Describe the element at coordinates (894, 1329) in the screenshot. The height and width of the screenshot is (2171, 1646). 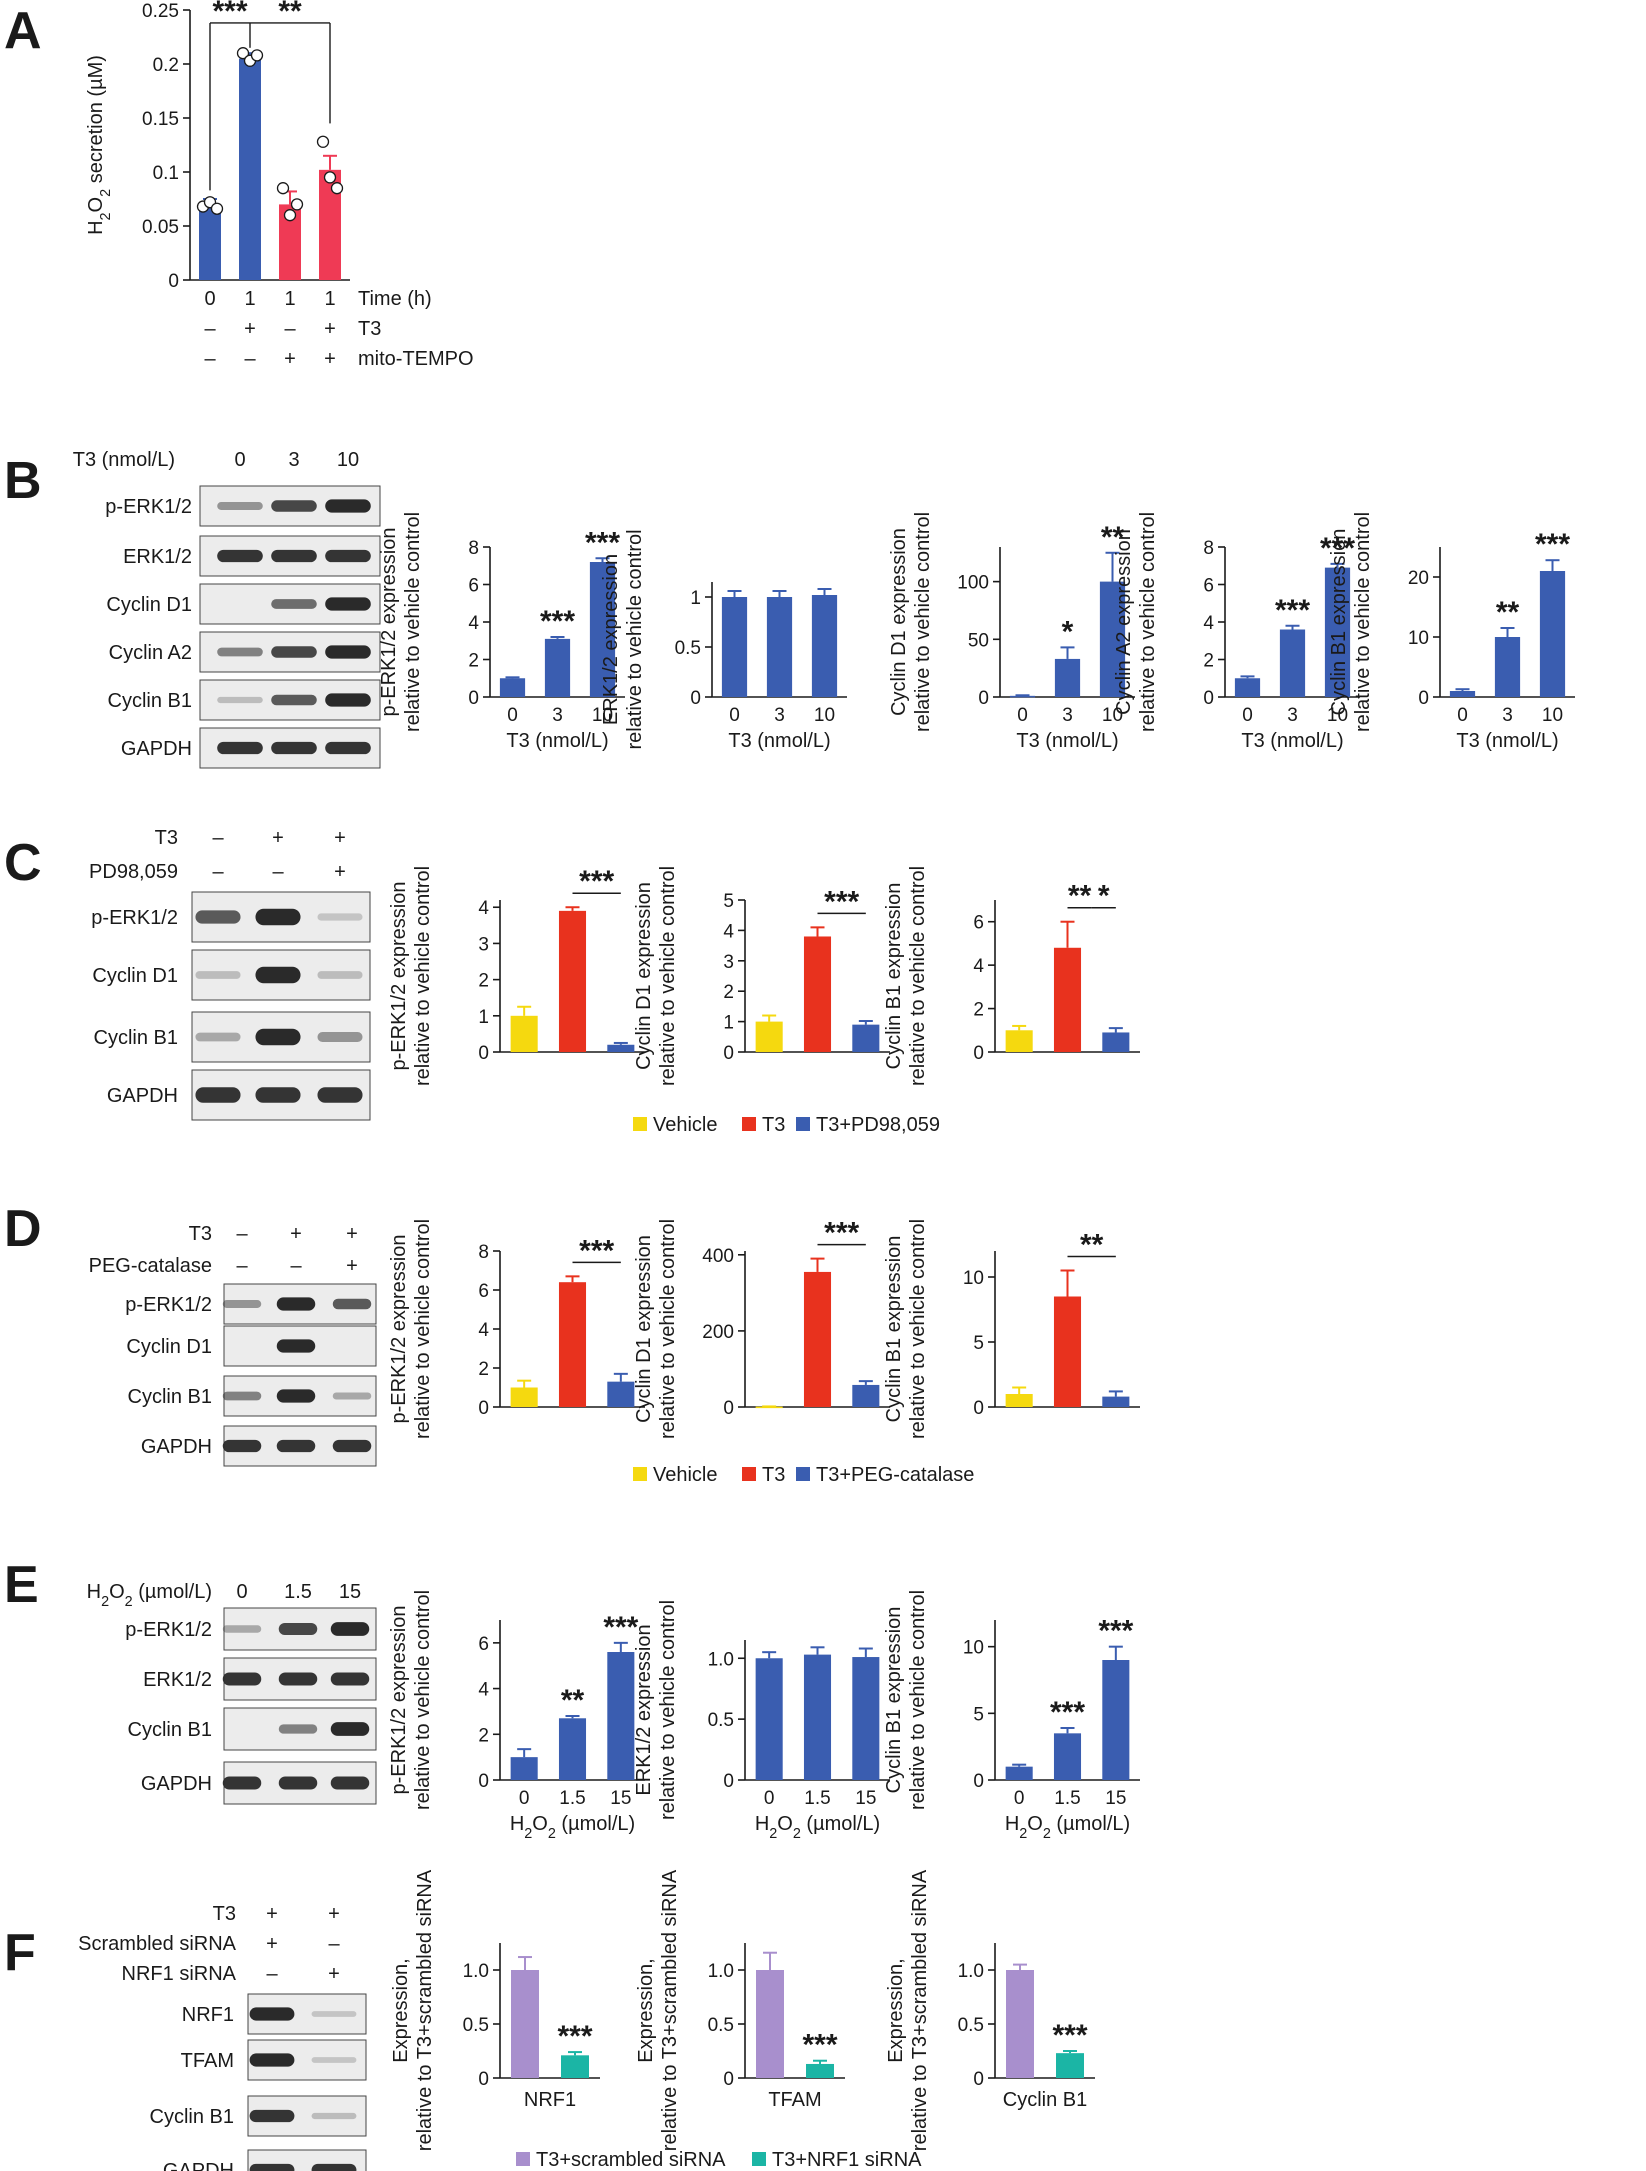
I see `y-axis-label-line: Cyclin B1 expression` at that location.